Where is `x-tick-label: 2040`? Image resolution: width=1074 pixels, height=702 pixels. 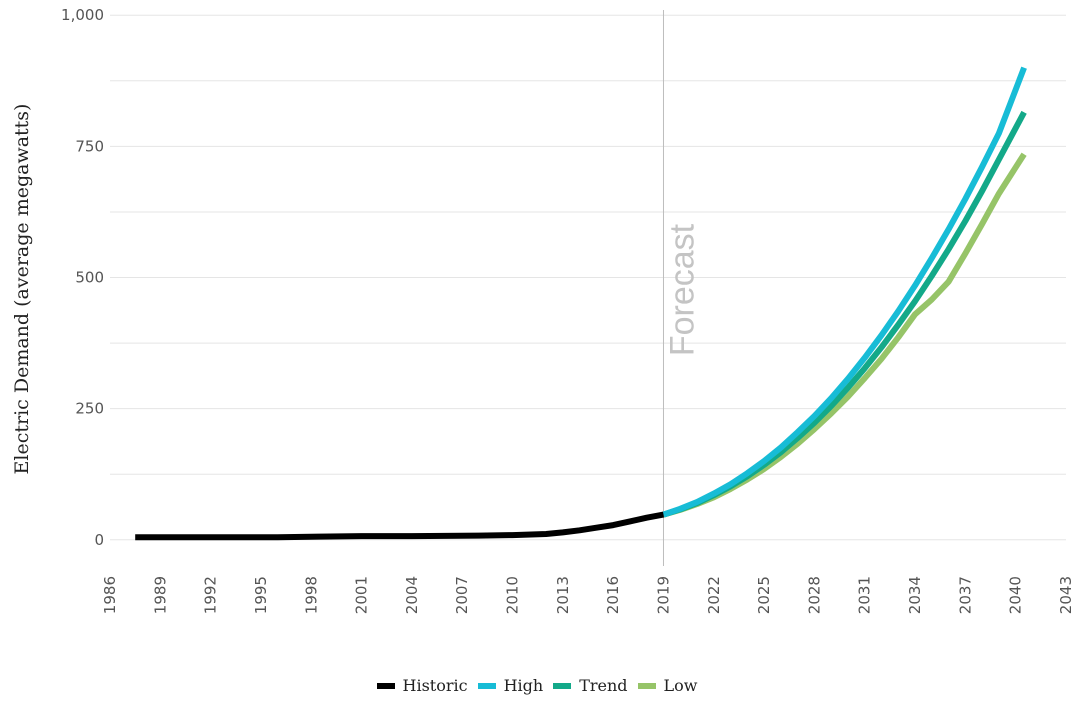
x-tick-label: 2040 is located at coordinates (1016, 595).